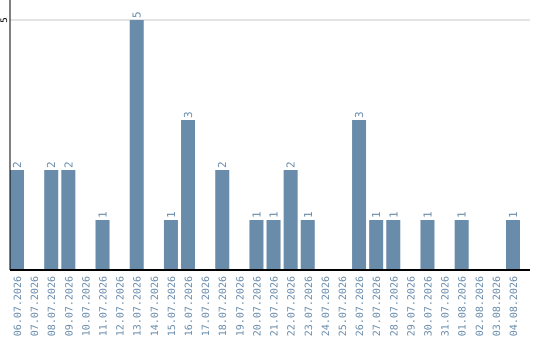 The image size is (540, 340). I want to click on x-tick-label: 07.07.2026, so click(36, 306).